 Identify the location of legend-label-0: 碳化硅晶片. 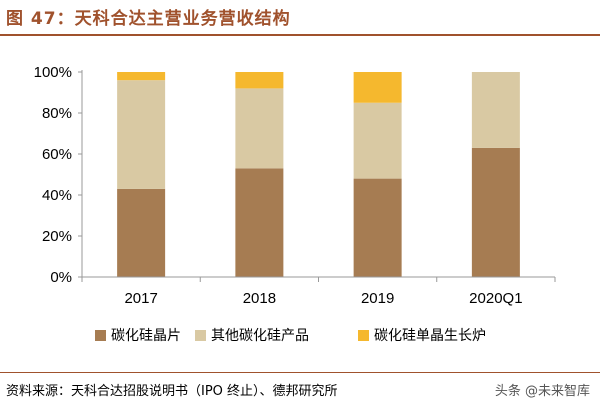
(146, 336).